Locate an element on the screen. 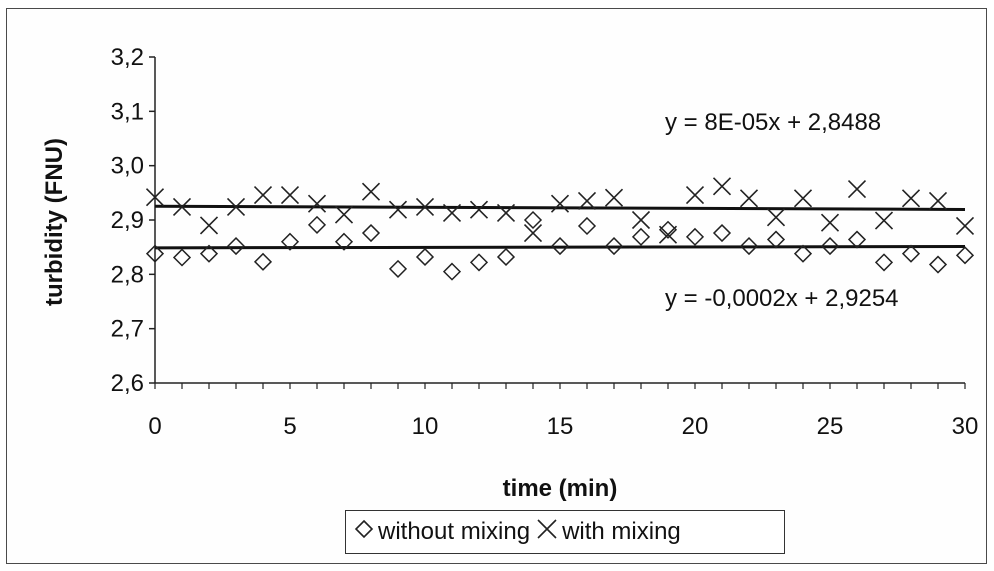 The image size is (994, 571). chart-legend: without mixing with mixing is located at coordinates (565, 532).